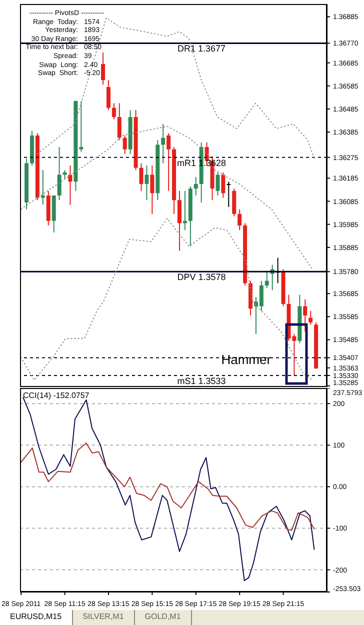  Describe the element at coordinates (246, 359) in the screenshot. I see `annotation: Hammer` at that location.